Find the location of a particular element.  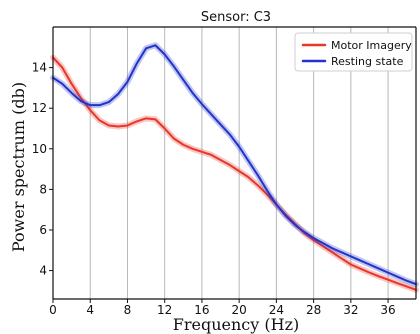

x-tick-label: 8 is located at coordinates (128, 310).